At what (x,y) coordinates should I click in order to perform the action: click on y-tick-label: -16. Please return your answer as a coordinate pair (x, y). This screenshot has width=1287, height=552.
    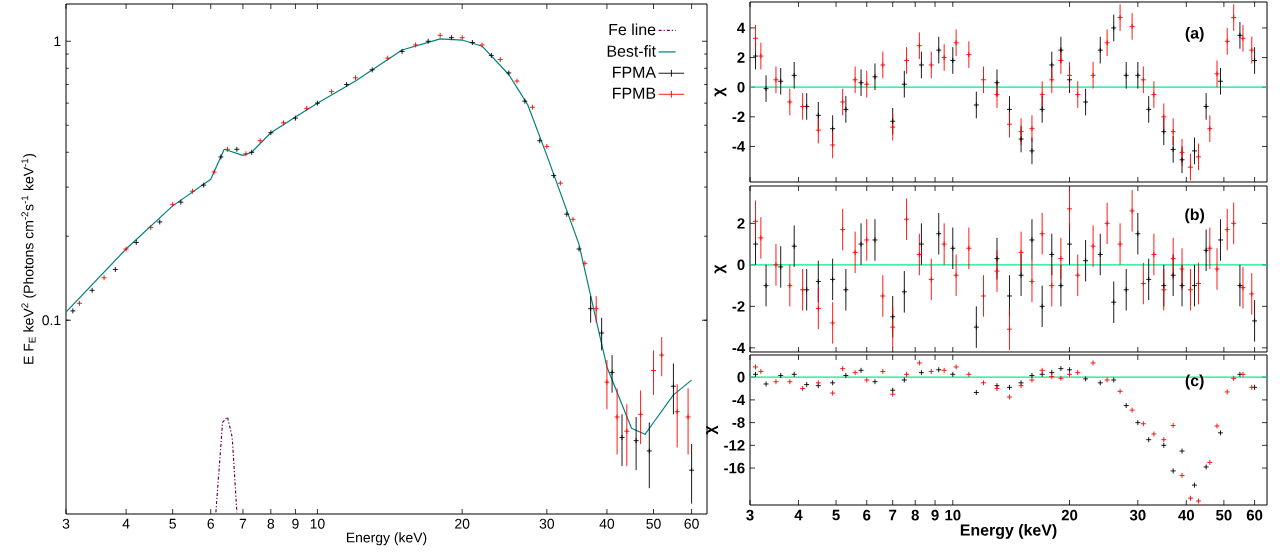
    Looking at the image, I should click on (734, 468).